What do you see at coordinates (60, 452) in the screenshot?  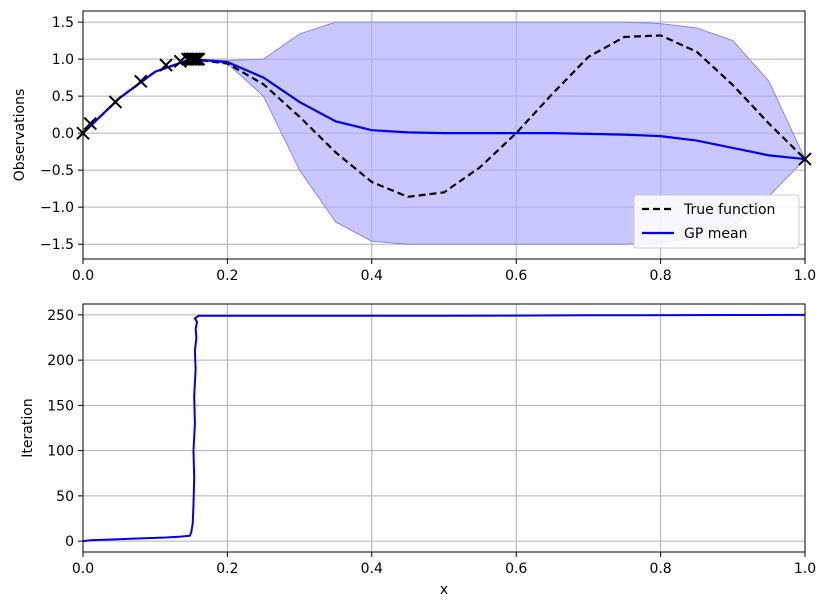 I see `bottom-y-tick-label: 100` at bounding box center [60, 452].